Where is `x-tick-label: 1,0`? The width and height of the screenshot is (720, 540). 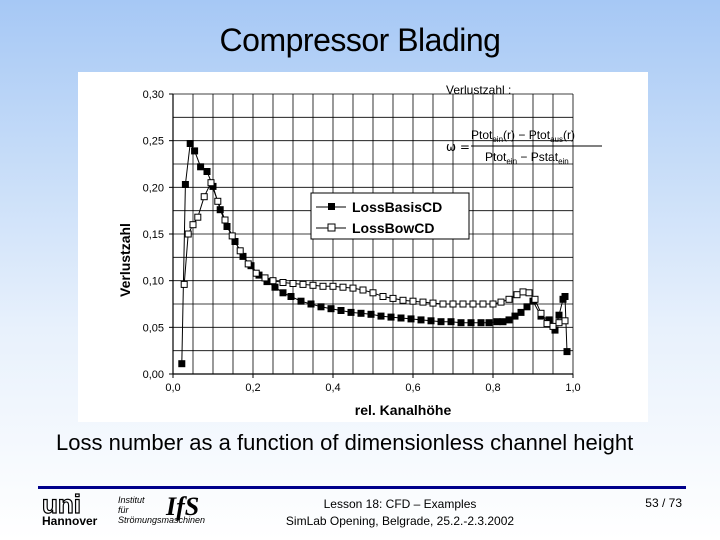 x-tick-label: 1,0 is located at coordinates (572, 388).